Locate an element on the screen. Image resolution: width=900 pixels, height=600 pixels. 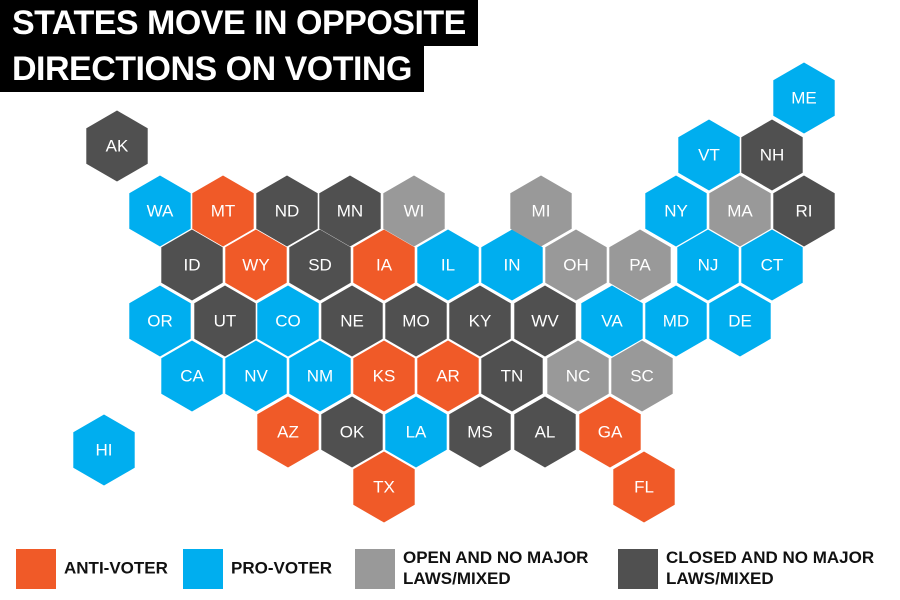
state-label: DE is located at coordinates (740, 320).